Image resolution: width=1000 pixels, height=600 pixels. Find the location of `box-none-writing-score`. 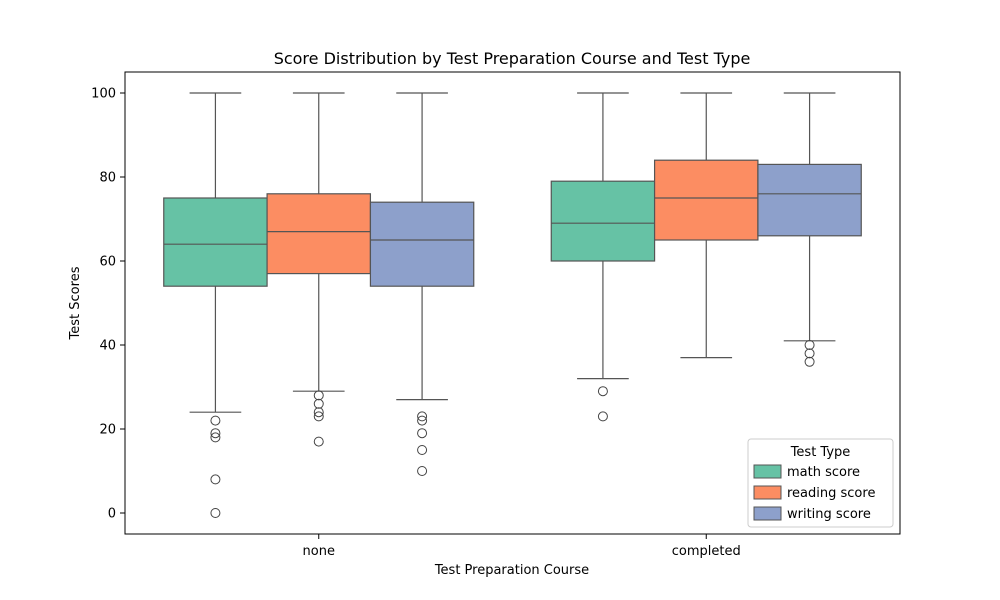

box-none-writing-score is located at coordinates (422, 284).